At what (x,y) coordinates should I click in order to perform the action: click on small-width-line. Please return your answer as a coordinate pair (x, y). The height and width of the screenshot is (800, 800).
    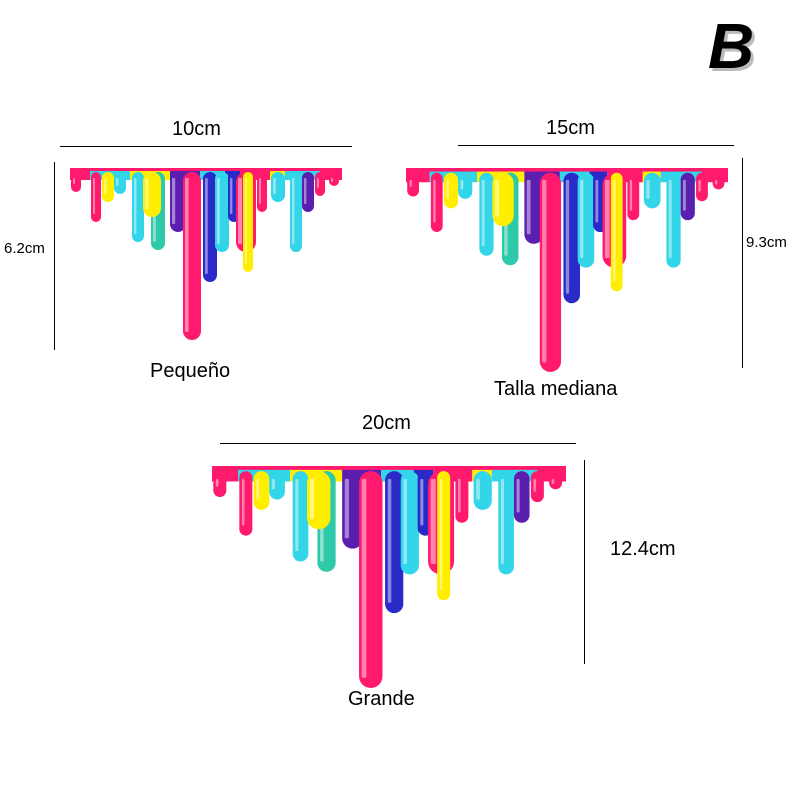
    Looking at the image, I should click on (206, 146).